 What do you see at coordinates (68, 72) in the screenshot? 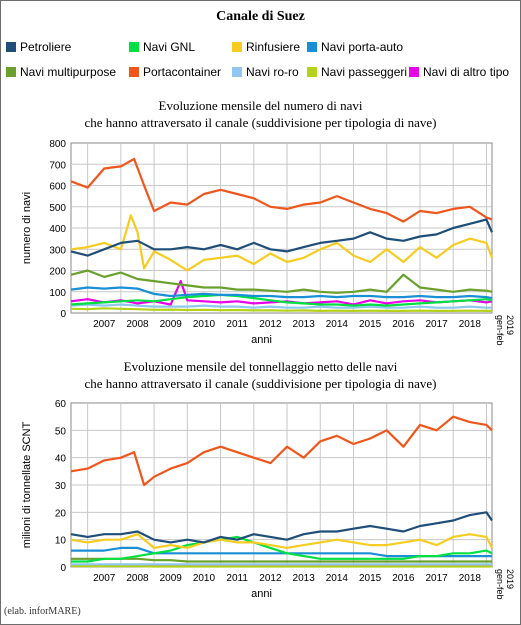
I see `legend-label: Navi multipurpose` at bounding box center [68, 72].